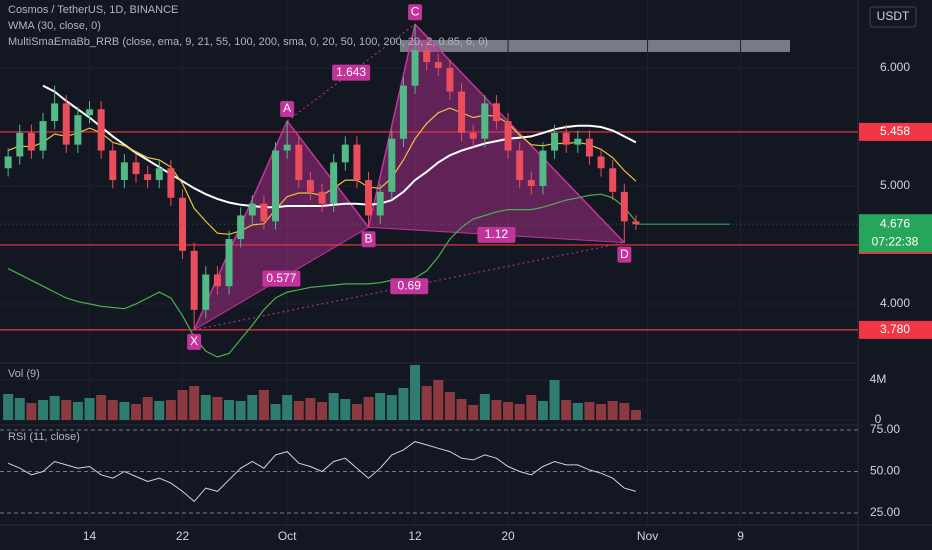 This screenshot has height=550, width=932. What do you see at coordinates (895, 131) in the screenshot?
I see `price-line-label: 5.458` at bounding box center [895, 131].